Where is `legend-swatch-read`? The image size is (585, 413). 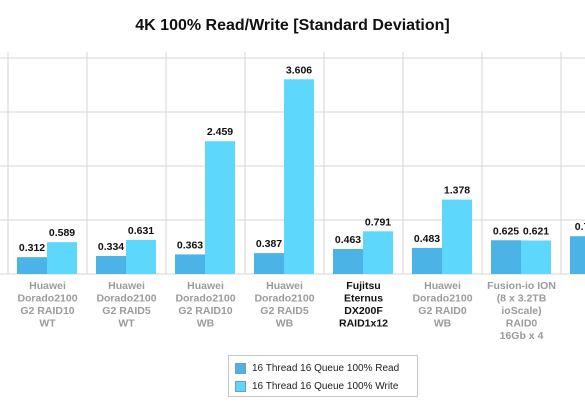 legend-swatch-read is located at coordinates (240, 368).